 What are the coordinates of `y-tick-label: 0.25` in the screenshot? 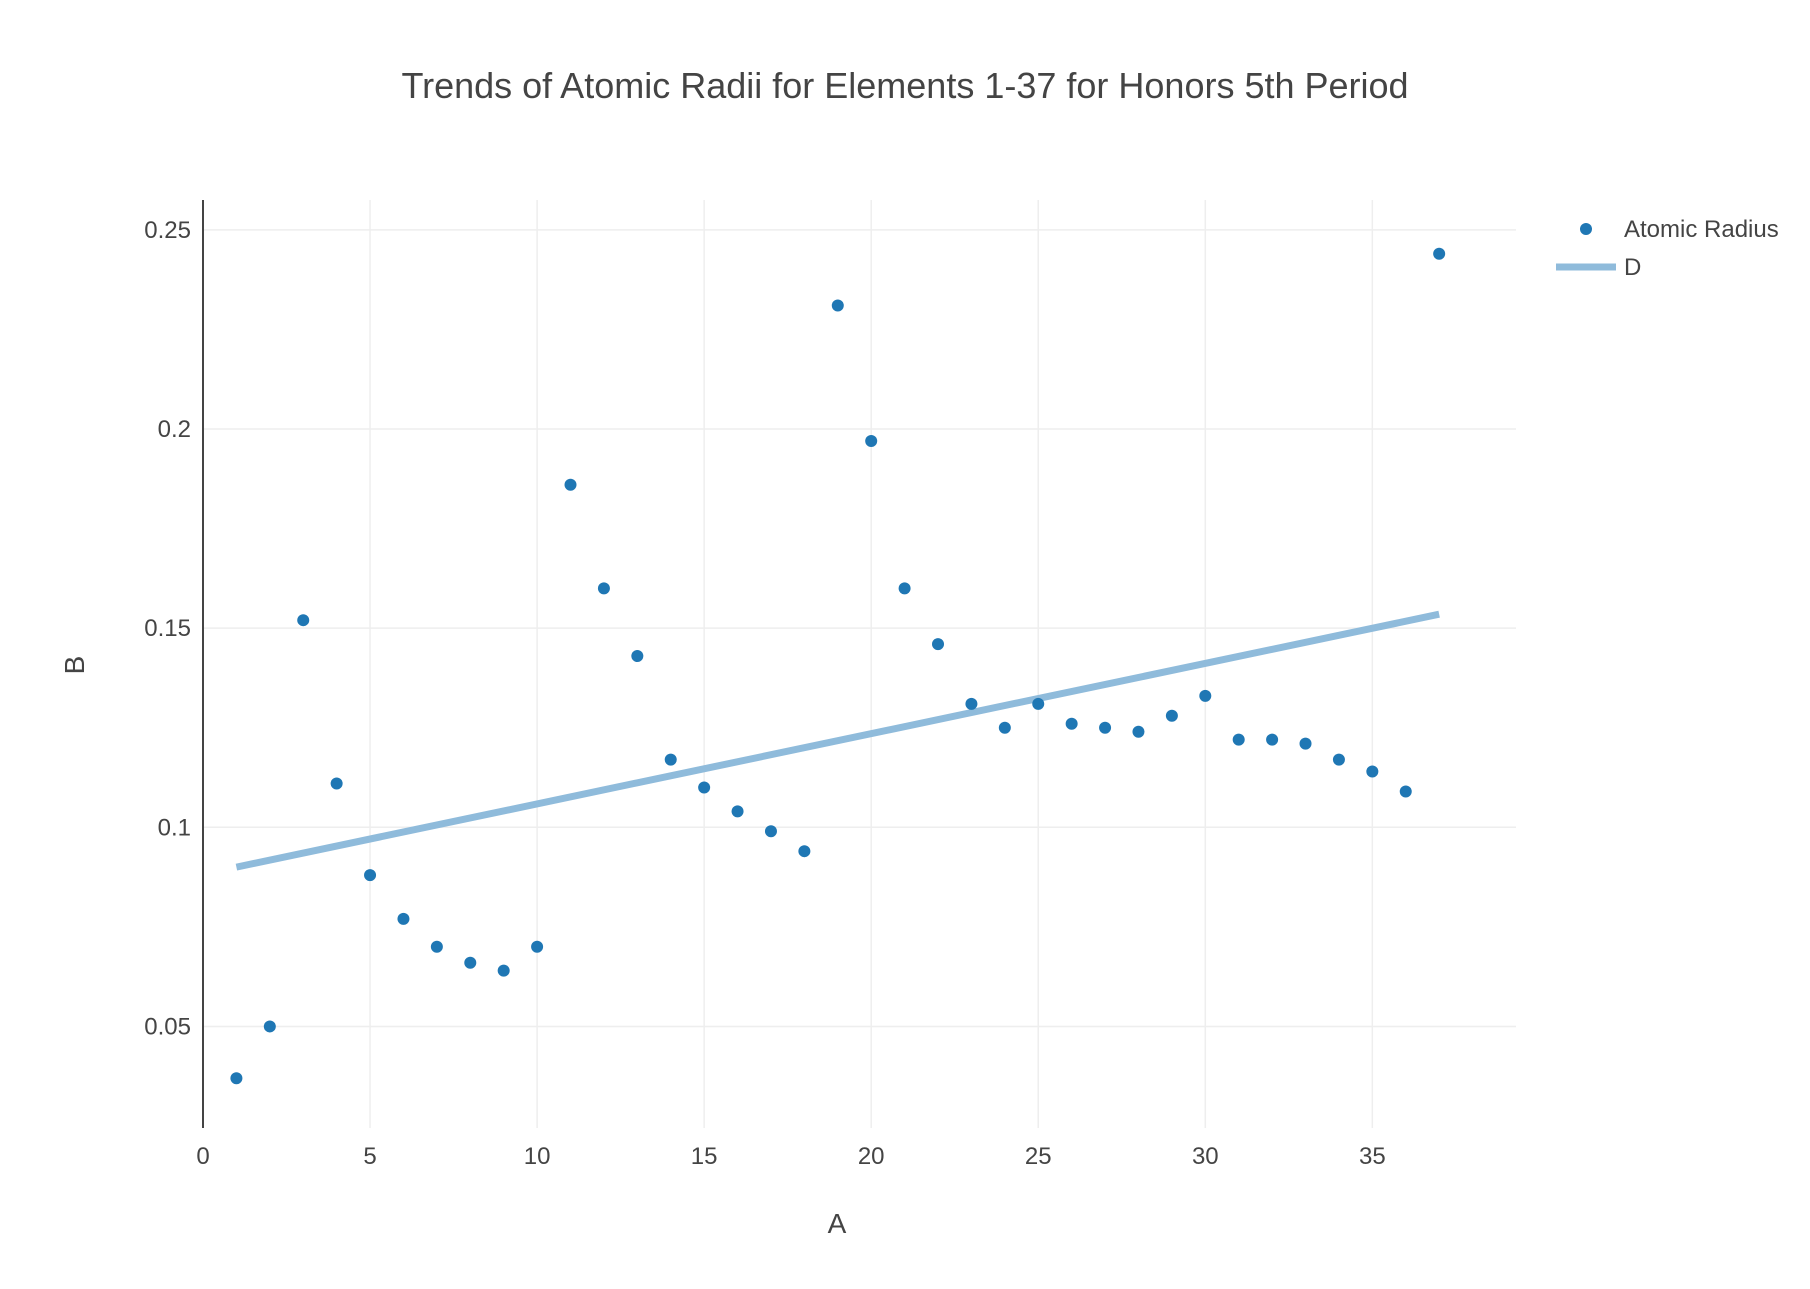 It's located at (167, 230).